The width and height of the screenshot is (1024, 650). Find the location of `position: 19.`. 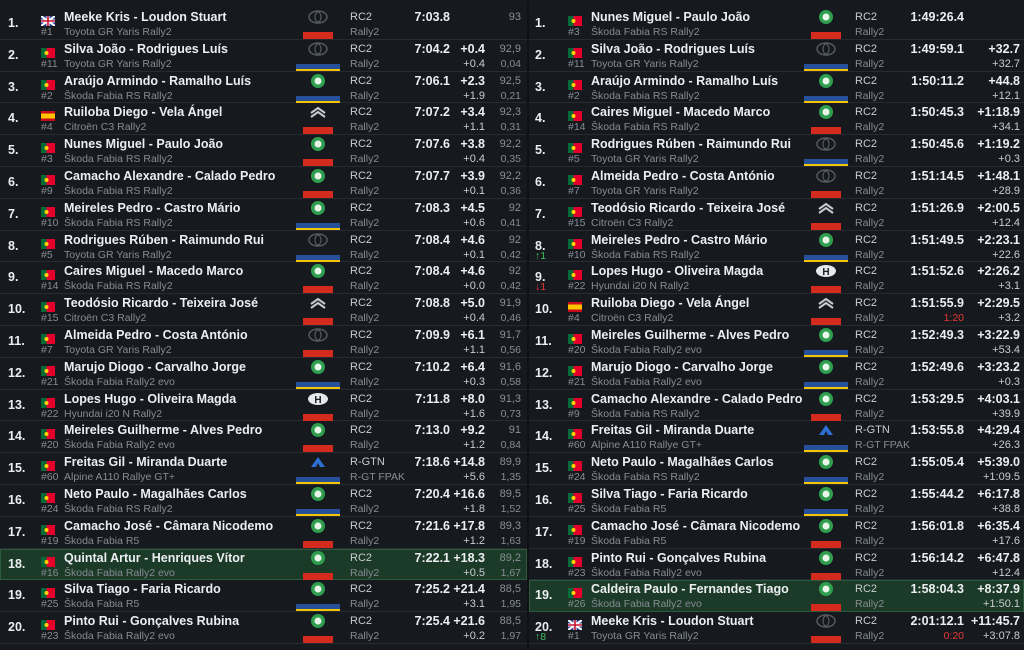

position: 19. is located at coordinates (17, 595).